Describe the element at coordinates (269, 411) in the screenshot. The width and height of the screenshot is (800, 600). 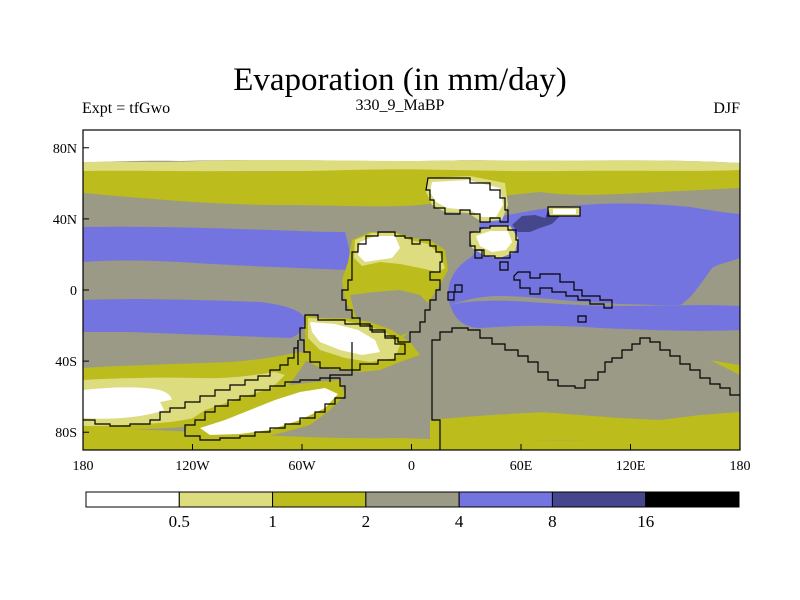
I see `land-south-block-white` at that location.